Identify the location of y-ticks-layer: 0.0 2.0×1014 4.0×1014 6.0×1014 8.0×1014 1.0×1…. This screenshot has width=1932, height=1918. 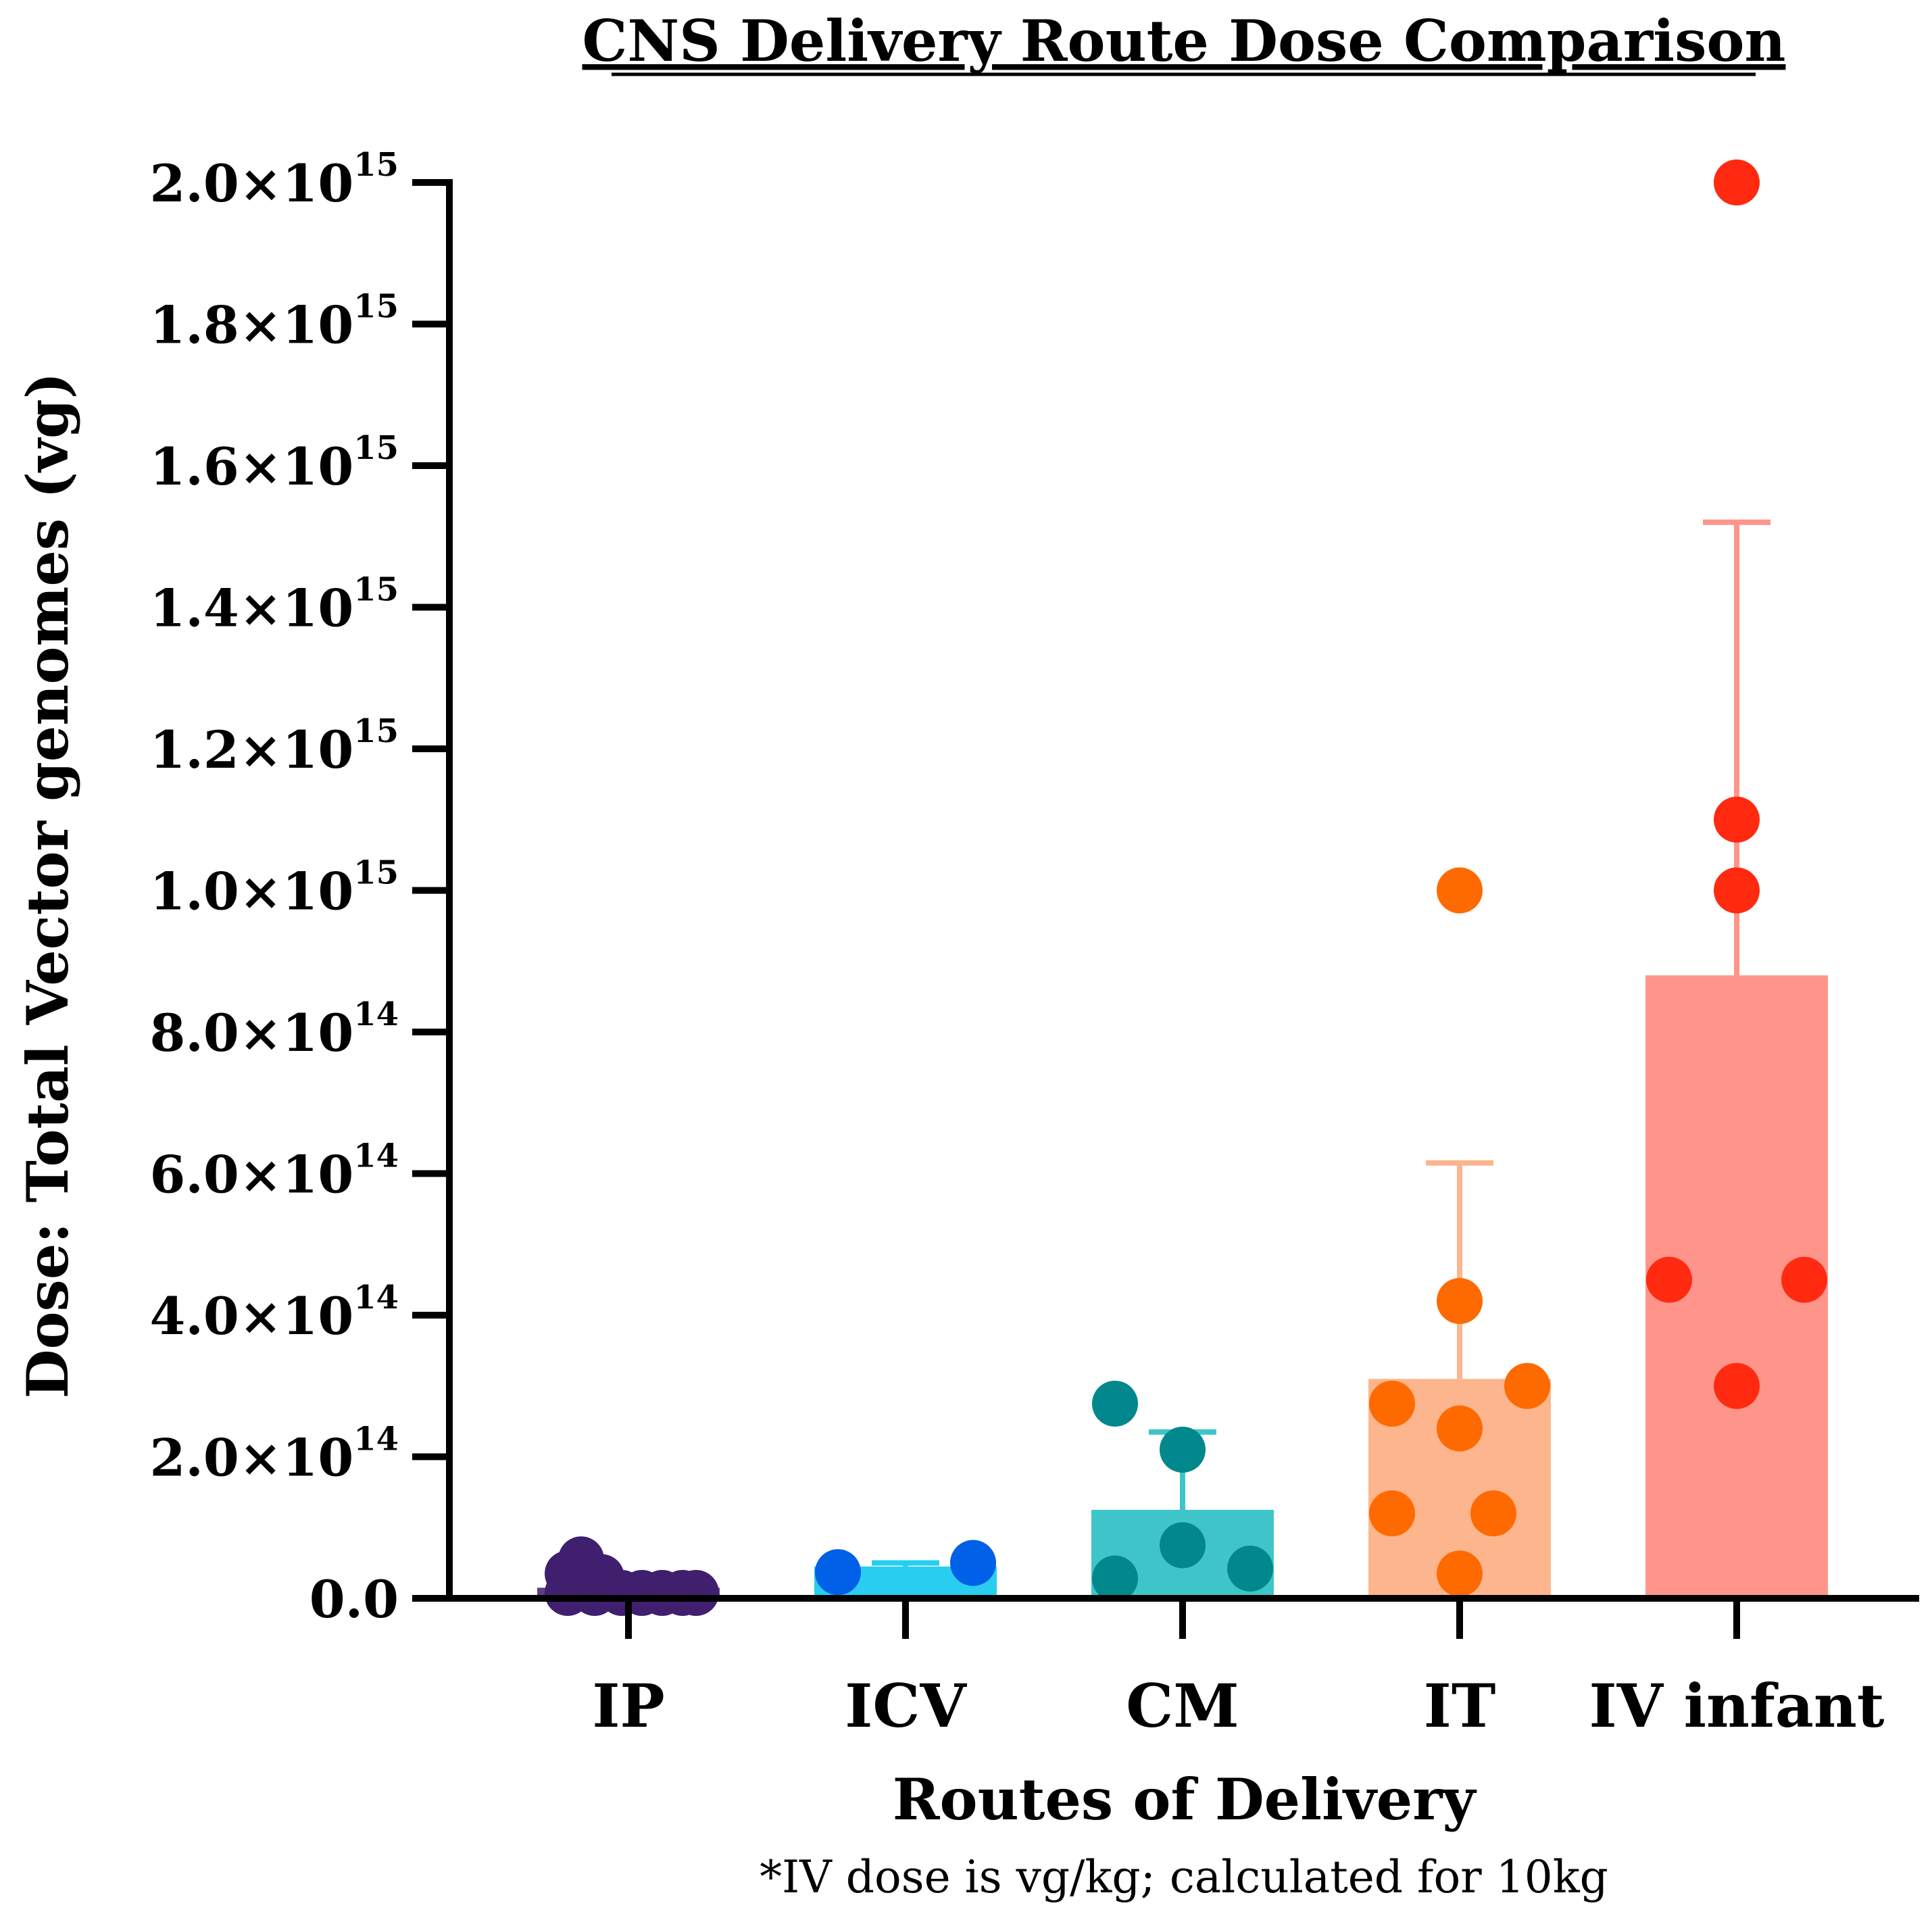
(300, 887).